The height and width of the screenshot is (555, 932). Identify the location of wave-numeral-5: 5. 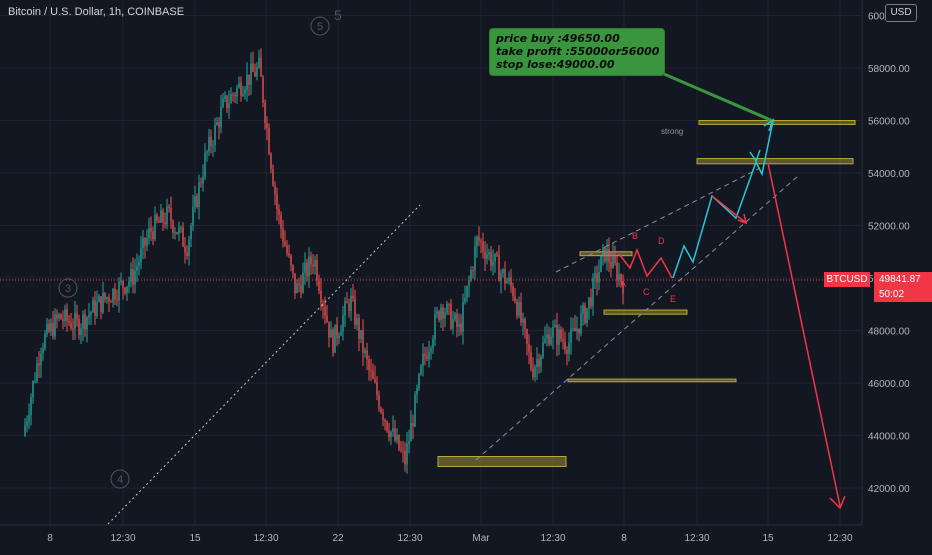
(338, 15).